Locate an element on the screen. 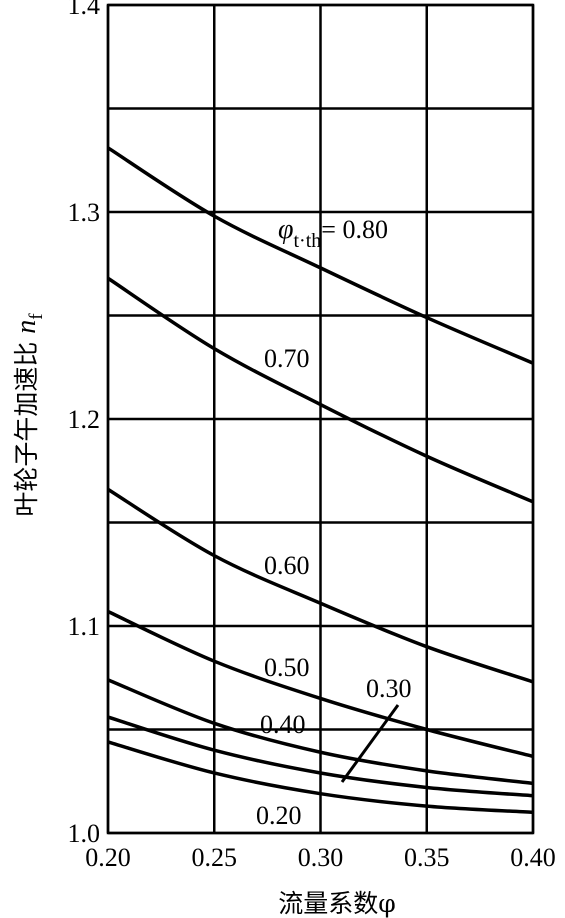 The width and height of the screenshot is (565, 918). y-tick-label: 1.0 is located at coordinates (84, 833).